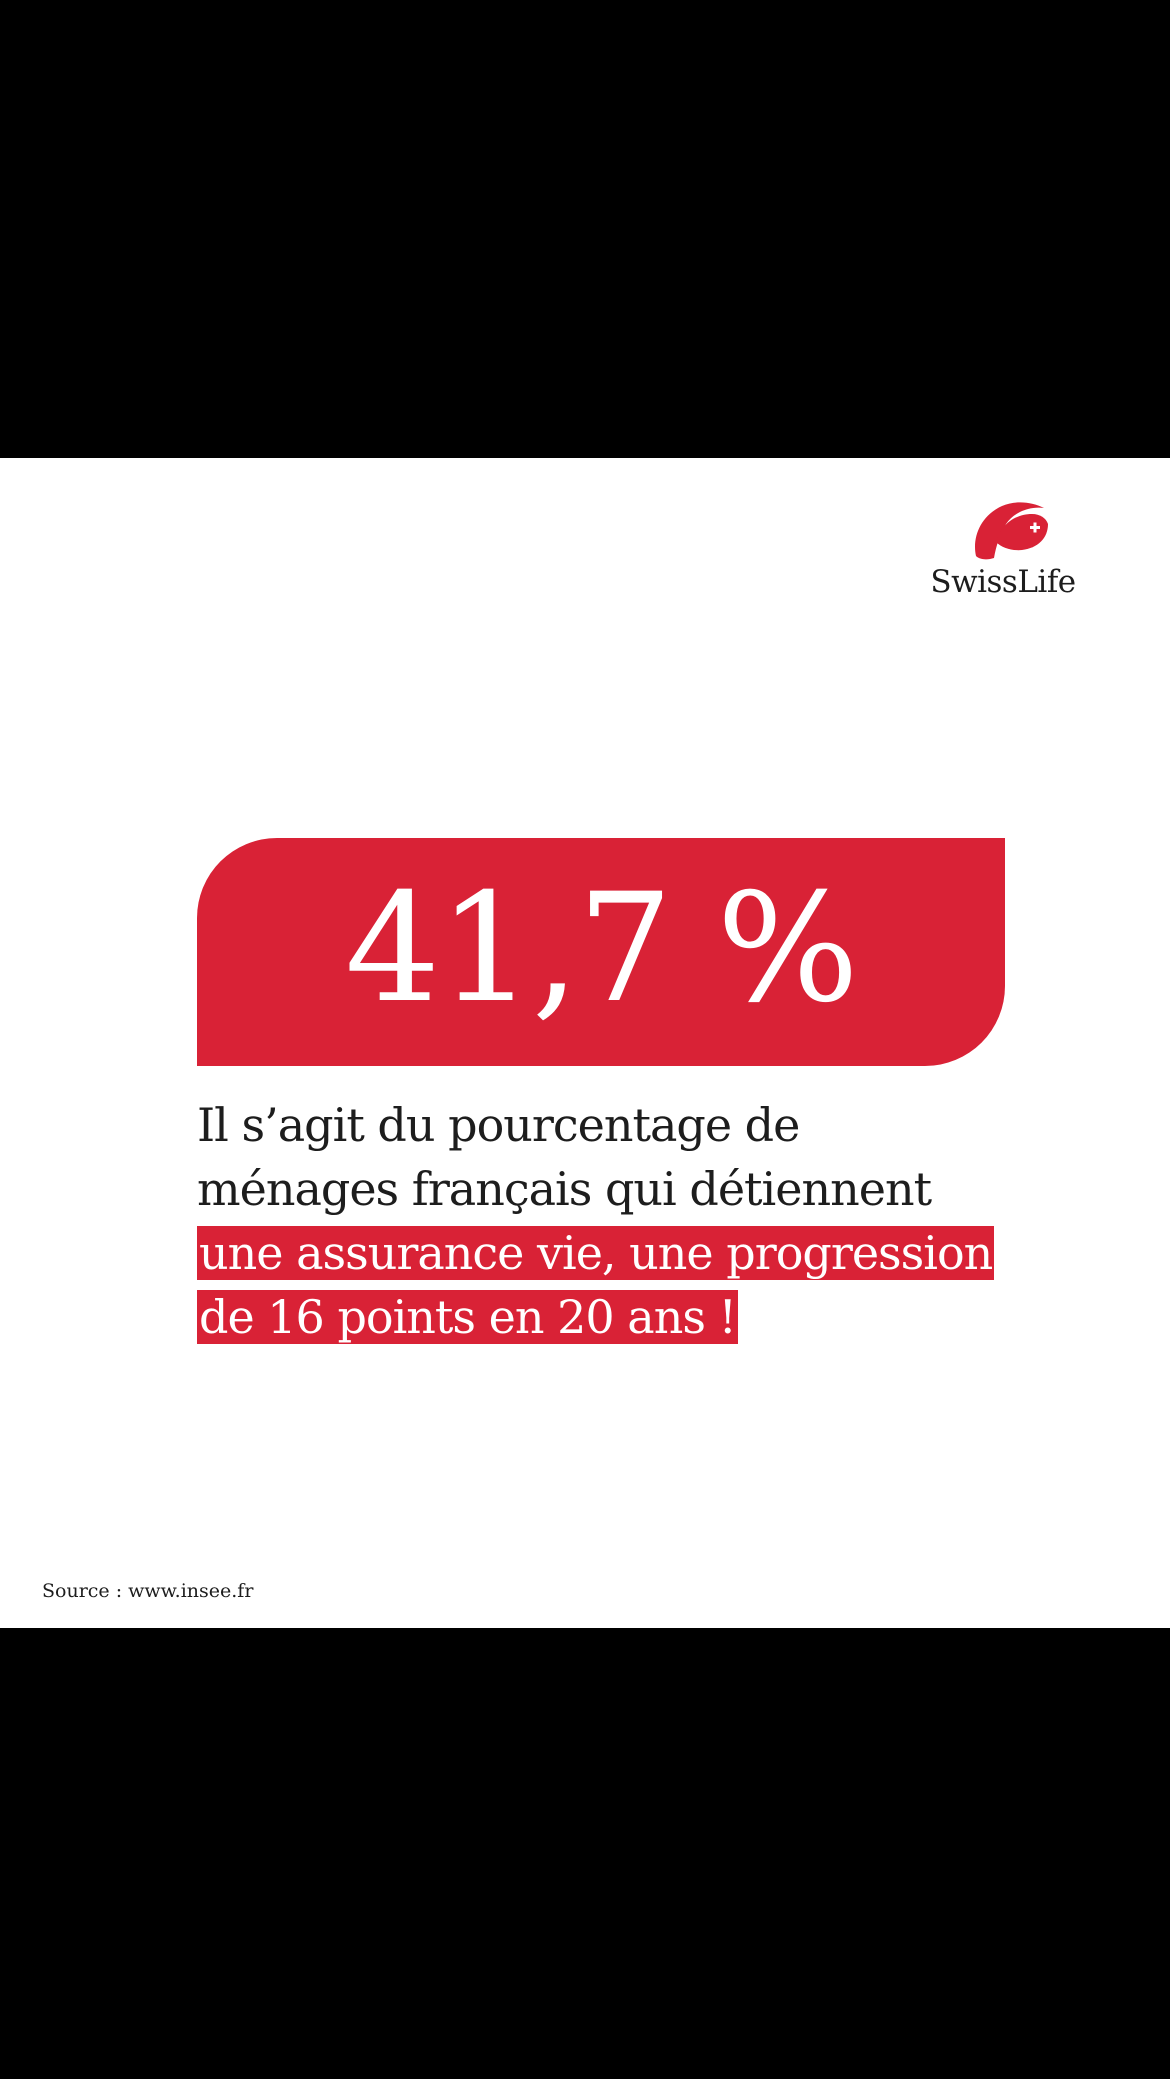 The image size is (1170, 2079). Describe the element at coordinates (596, 1253) in the screenshot. I see `highlight-text: une assurance vie, une progression` at that location.